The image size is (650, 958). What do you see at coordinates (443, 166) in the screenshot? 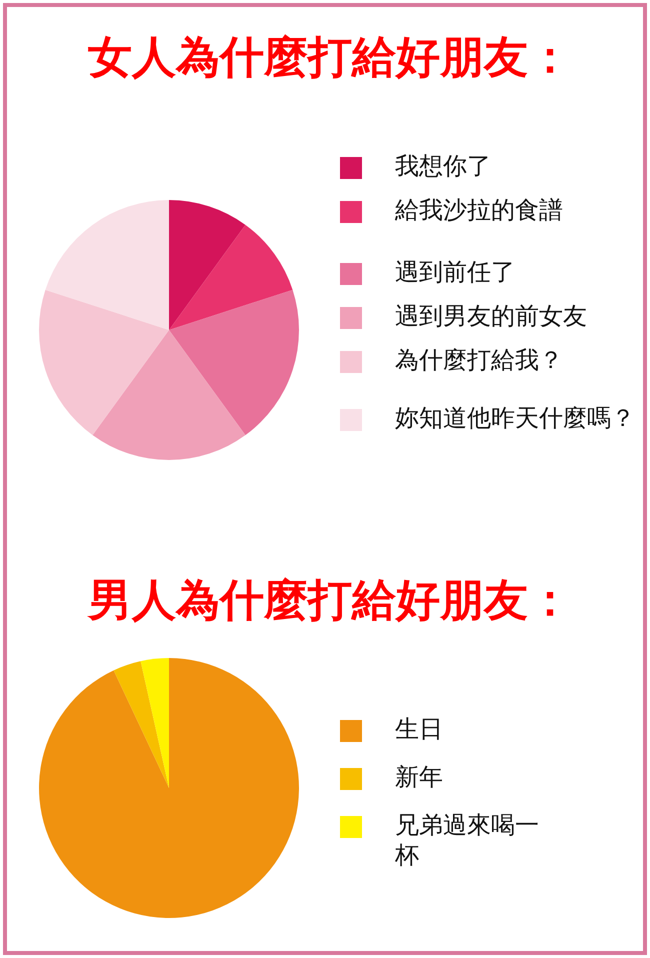
I see `legend-label: 我想你了` at bounding box center [443, 166].